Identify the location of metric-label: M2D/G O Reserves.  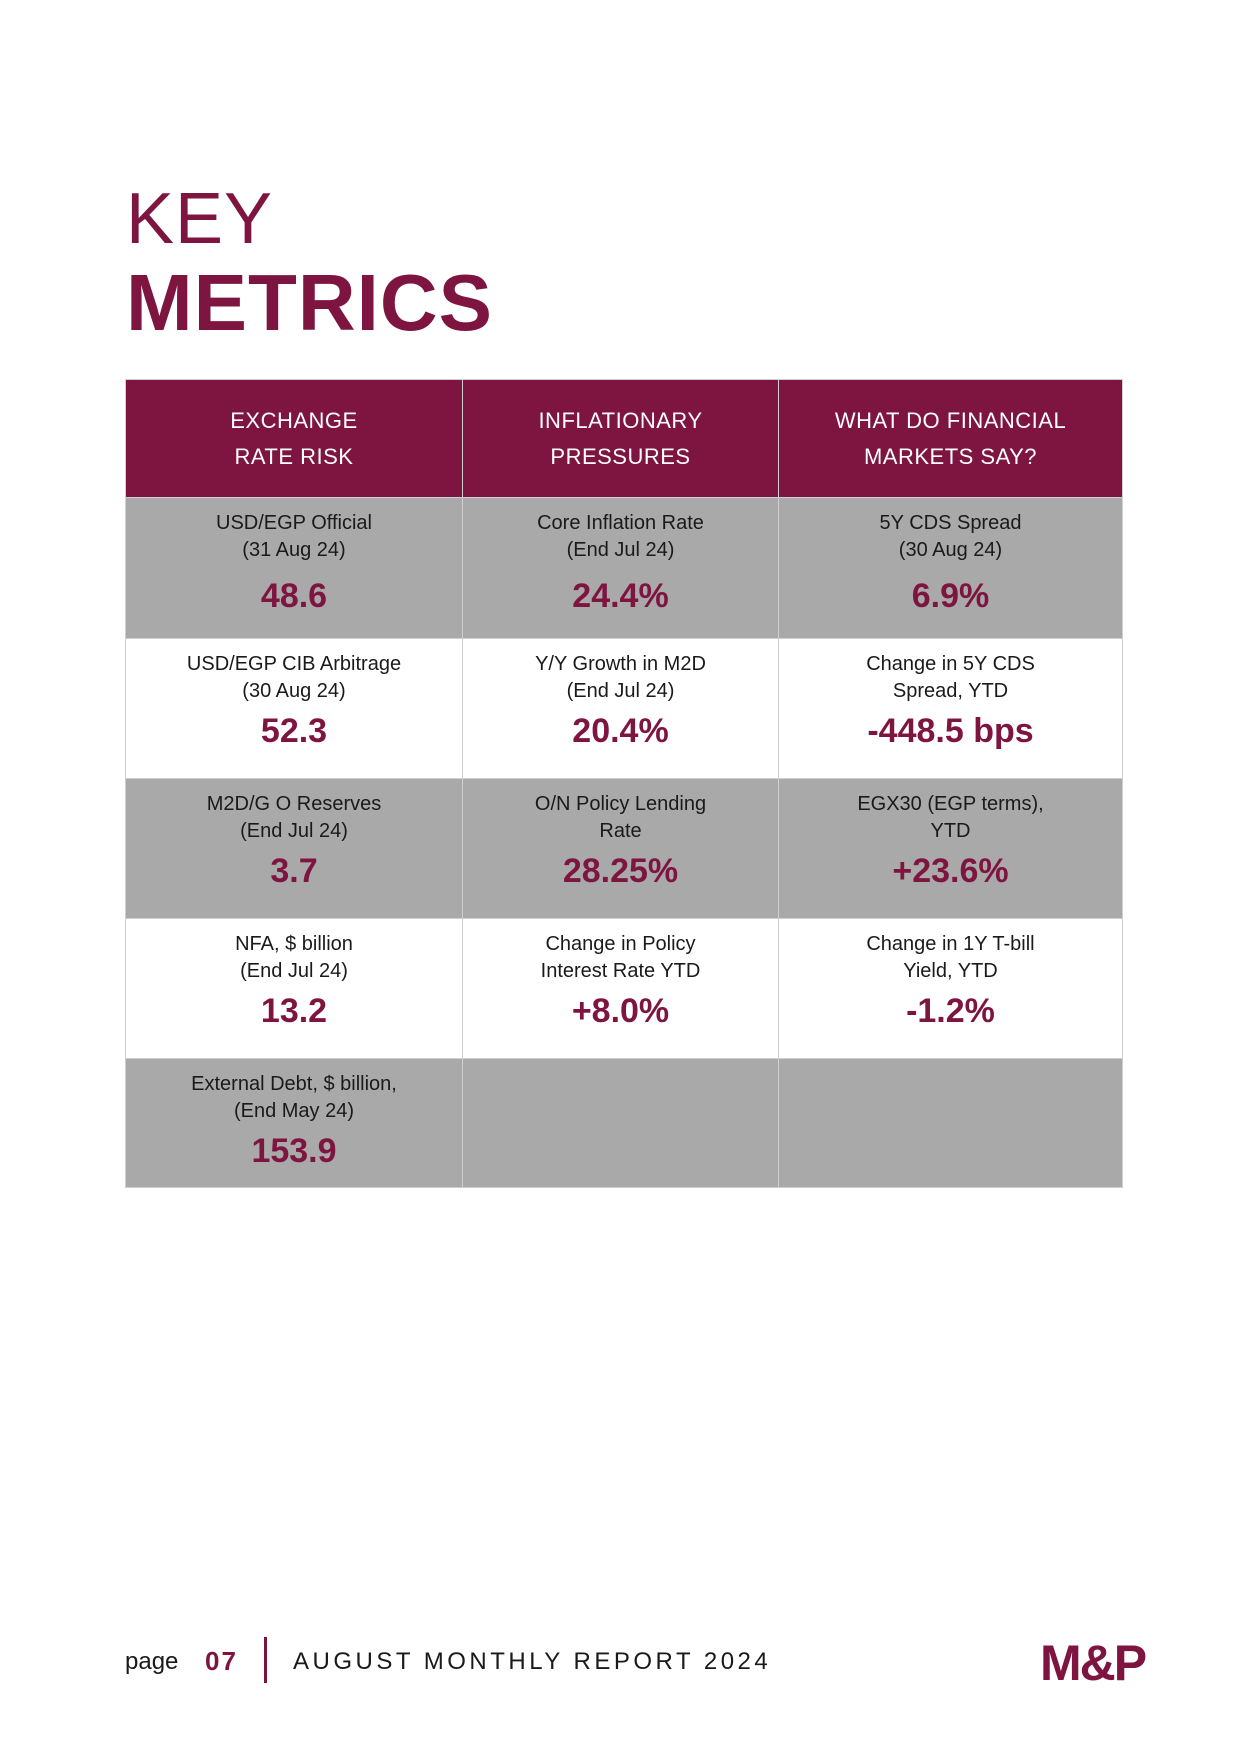
(294, 804).